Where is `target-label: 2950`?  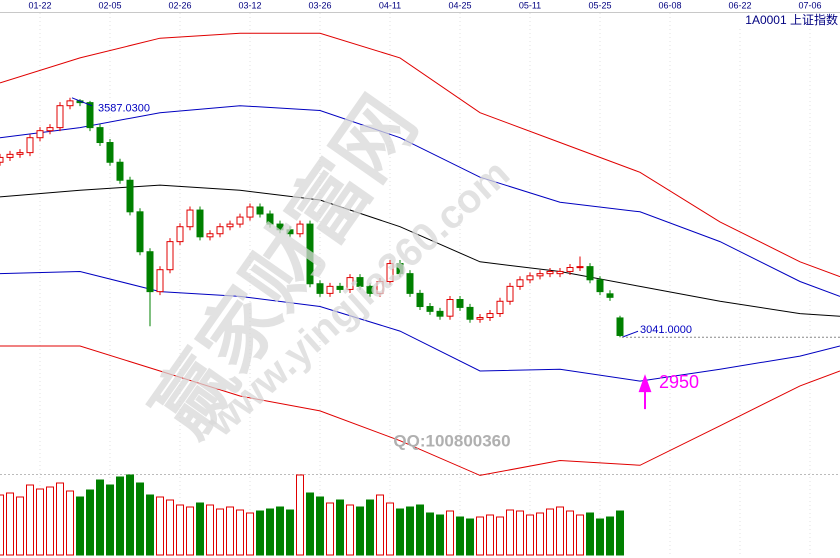 target-label: 2950 is located at coordinates (679, 382).